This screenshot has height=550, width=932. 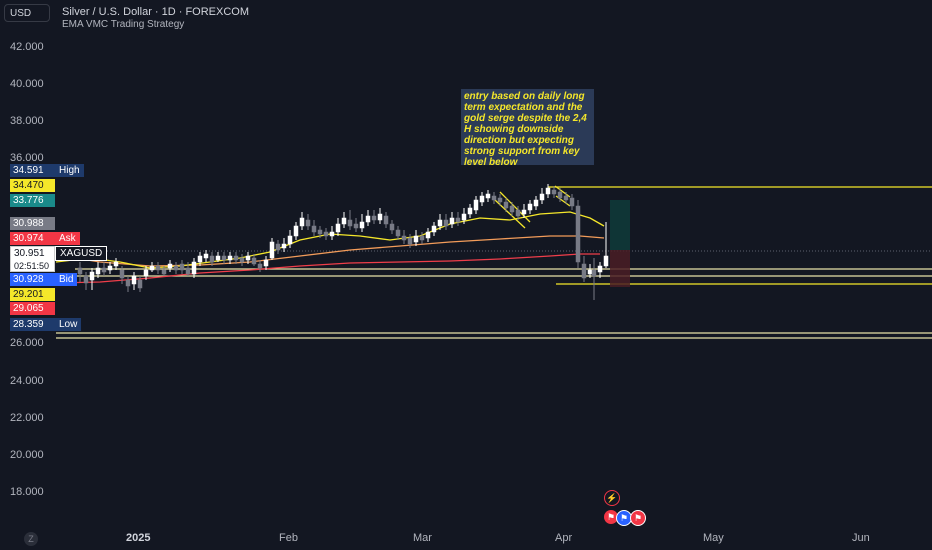 I want to click on high-name-tag: High, so click(x=69, y=170).